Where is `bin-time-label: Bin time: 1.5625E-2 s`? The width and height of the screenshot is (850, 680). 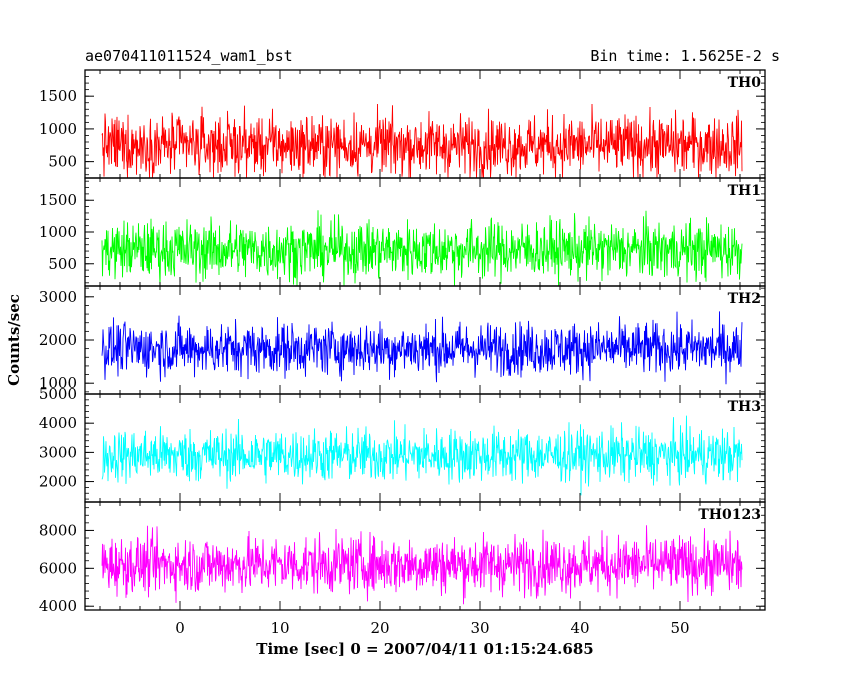
bin-time-label: Bin time: 1.5625E-2 s is located at coordinates (685, 56).